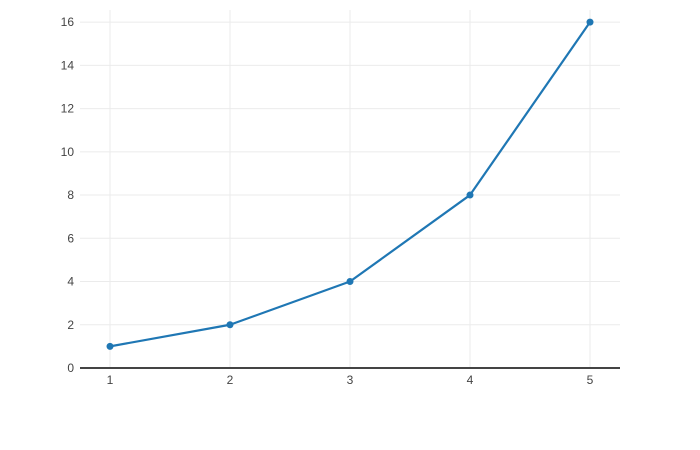 The width and height of the screenshot is (700, 450). Describe the element at coordinates (70, 368) in the screenshot. I see `y-tick-label-0: 0` at that location.